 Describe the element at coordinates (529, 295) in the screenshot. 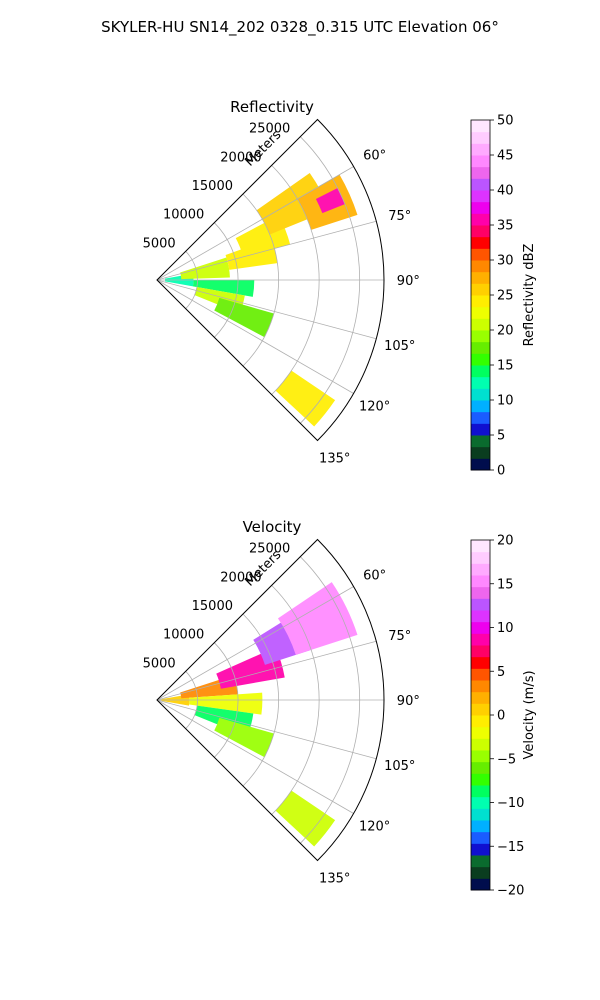

I see `colorbar-label: Reflectivity dBZ` at that location.